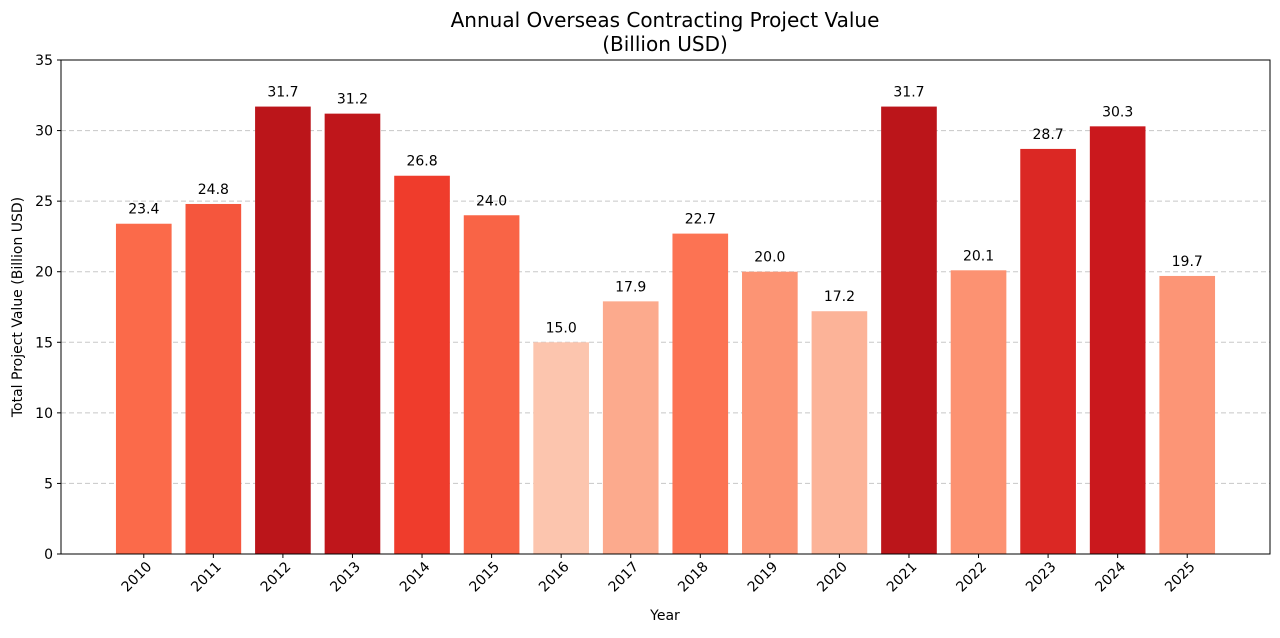  I want to click on x-tick-label: 2018, so click(693, 577).